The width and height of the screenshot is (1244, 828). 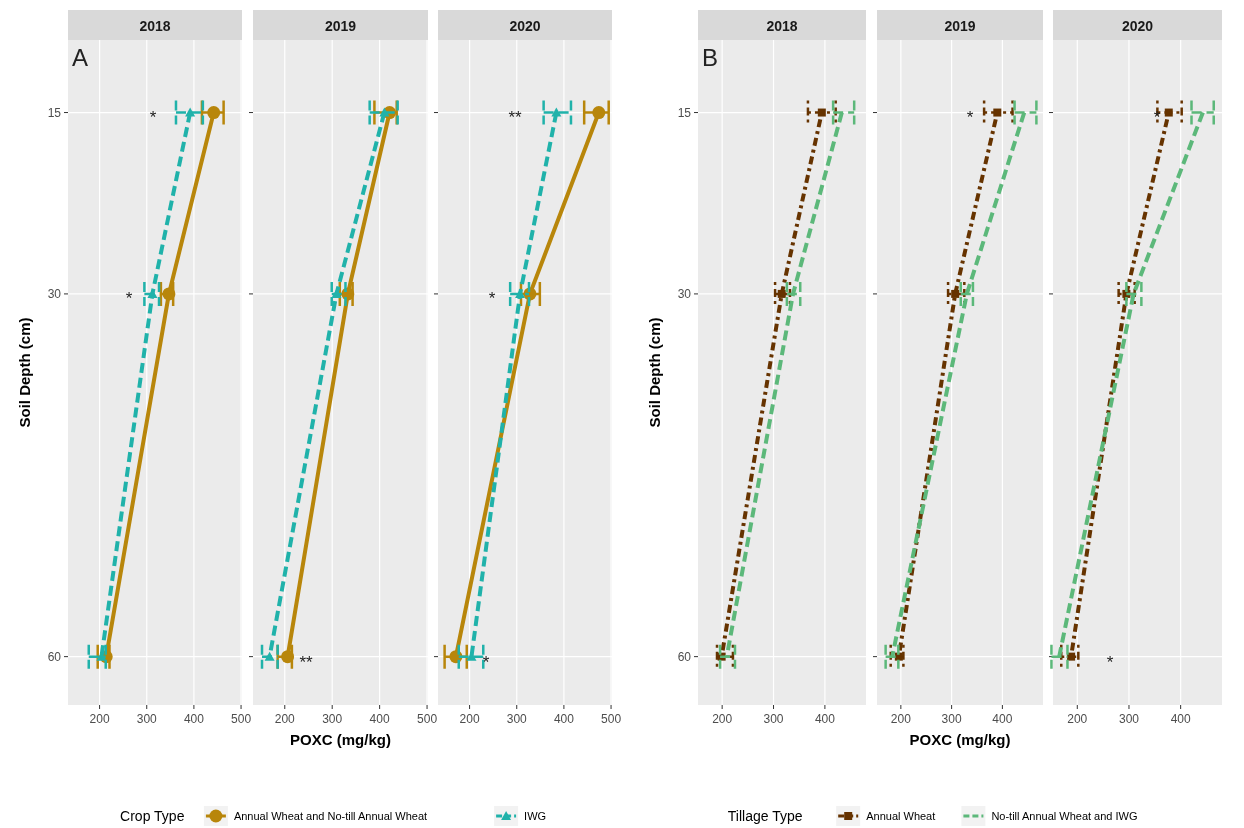 I want to click on legend-title: Tillage Type, so click(x=765, y=816).